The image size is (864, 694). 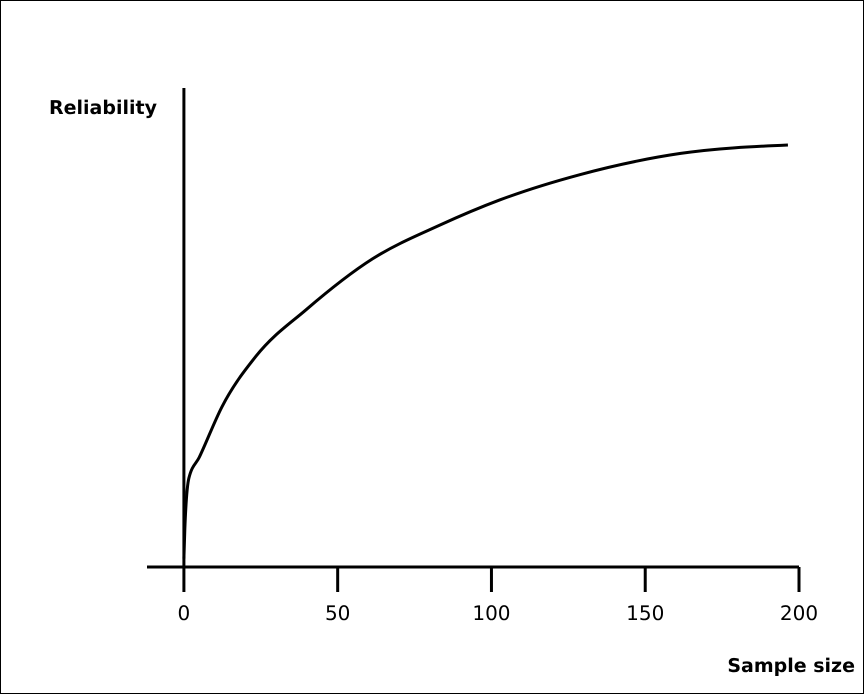 What do you see at coordinates (337, 613) in the screenshot?
I see `x-tick-label: 50` at bounding box center [337, 613].